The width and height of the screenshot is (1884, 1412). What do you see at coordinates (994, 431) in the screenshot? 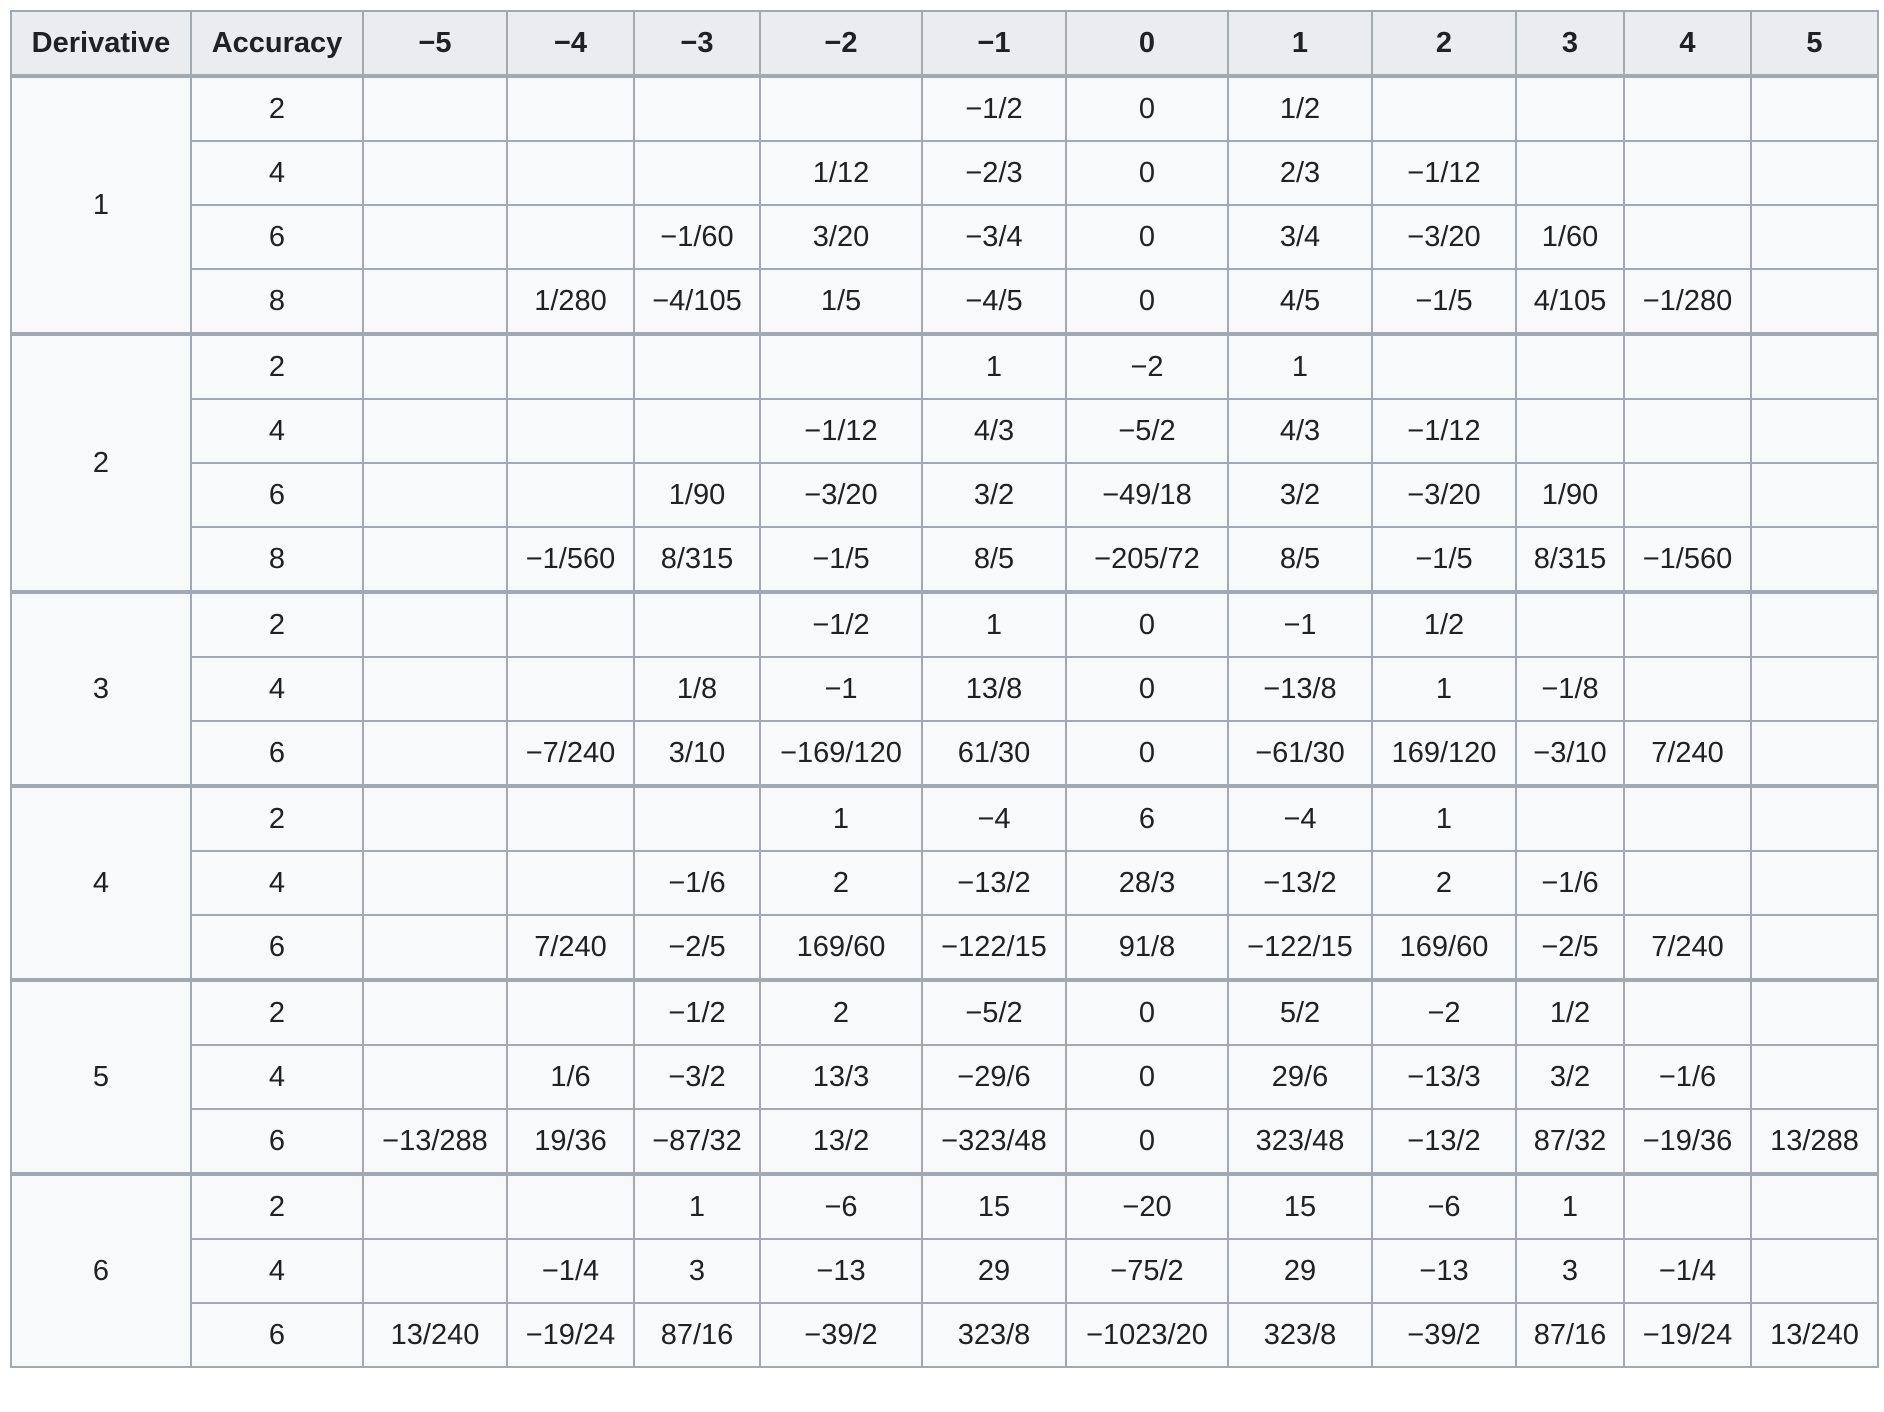
I see `coefficient-cell: 4/3` at bounding box center [994, 431].